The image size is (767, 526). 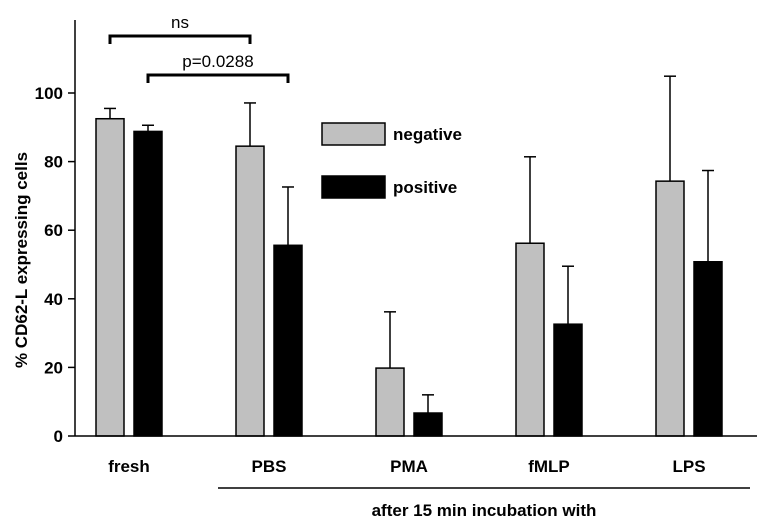 I want to click on y-tick-label: 60, so click(x=53, y=230).